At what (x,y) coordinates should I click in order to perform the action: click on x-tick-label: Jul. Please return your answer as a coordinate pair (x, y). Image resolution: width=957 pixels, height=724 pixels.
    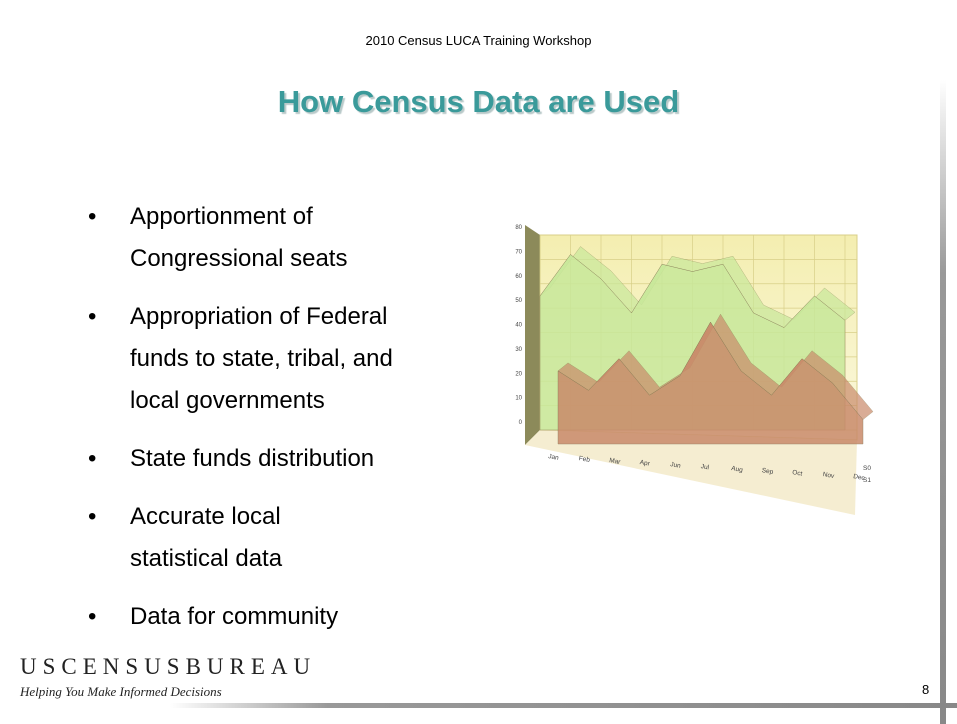
    Looking at the image, I should click on (705, 467).